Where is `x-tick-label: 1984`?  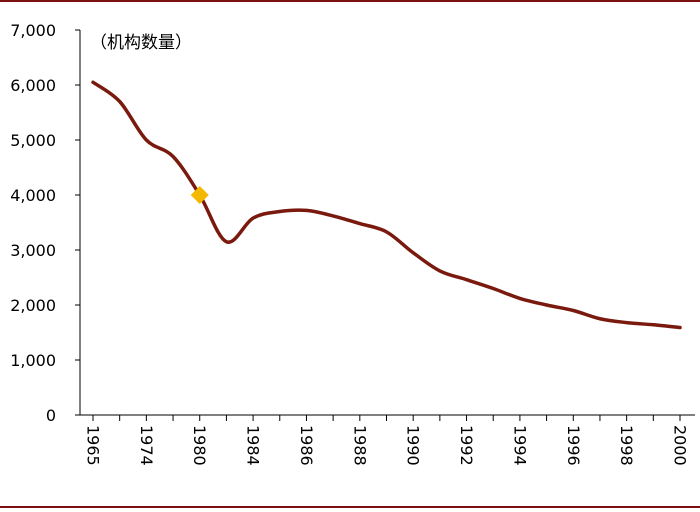
x-tick-label: 1984 is located at coordinates (253, 445).